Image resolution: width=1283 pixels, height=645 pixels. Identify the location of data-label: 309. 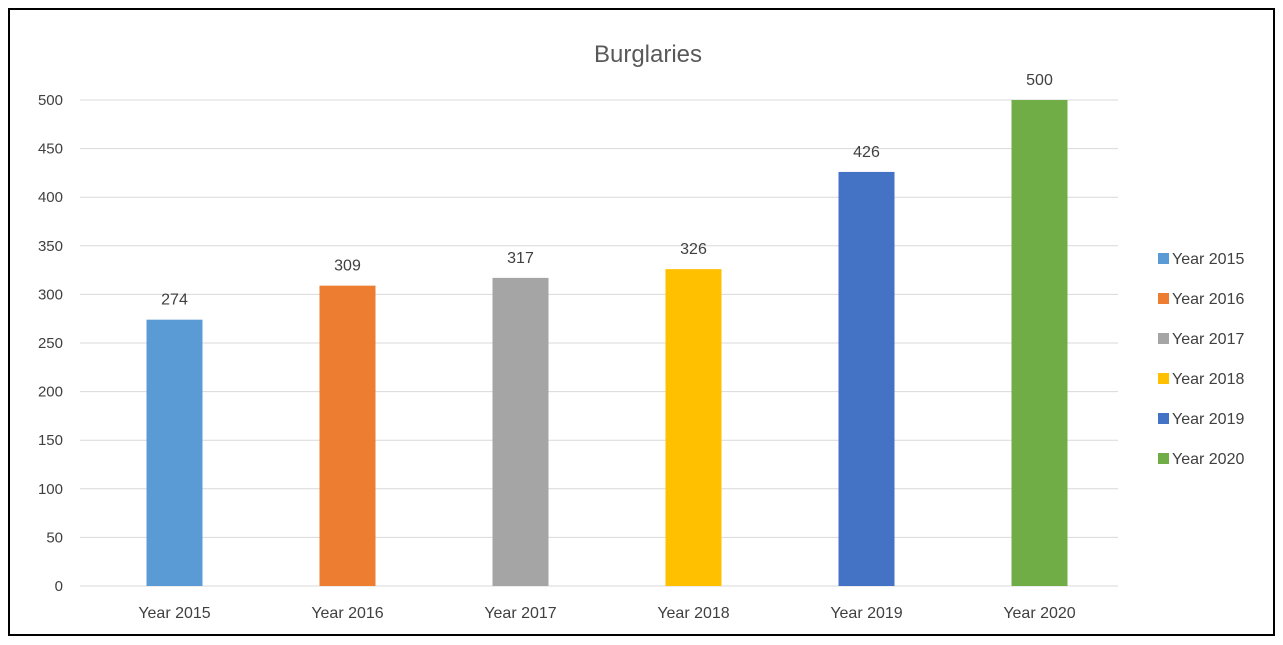
(347, 266).